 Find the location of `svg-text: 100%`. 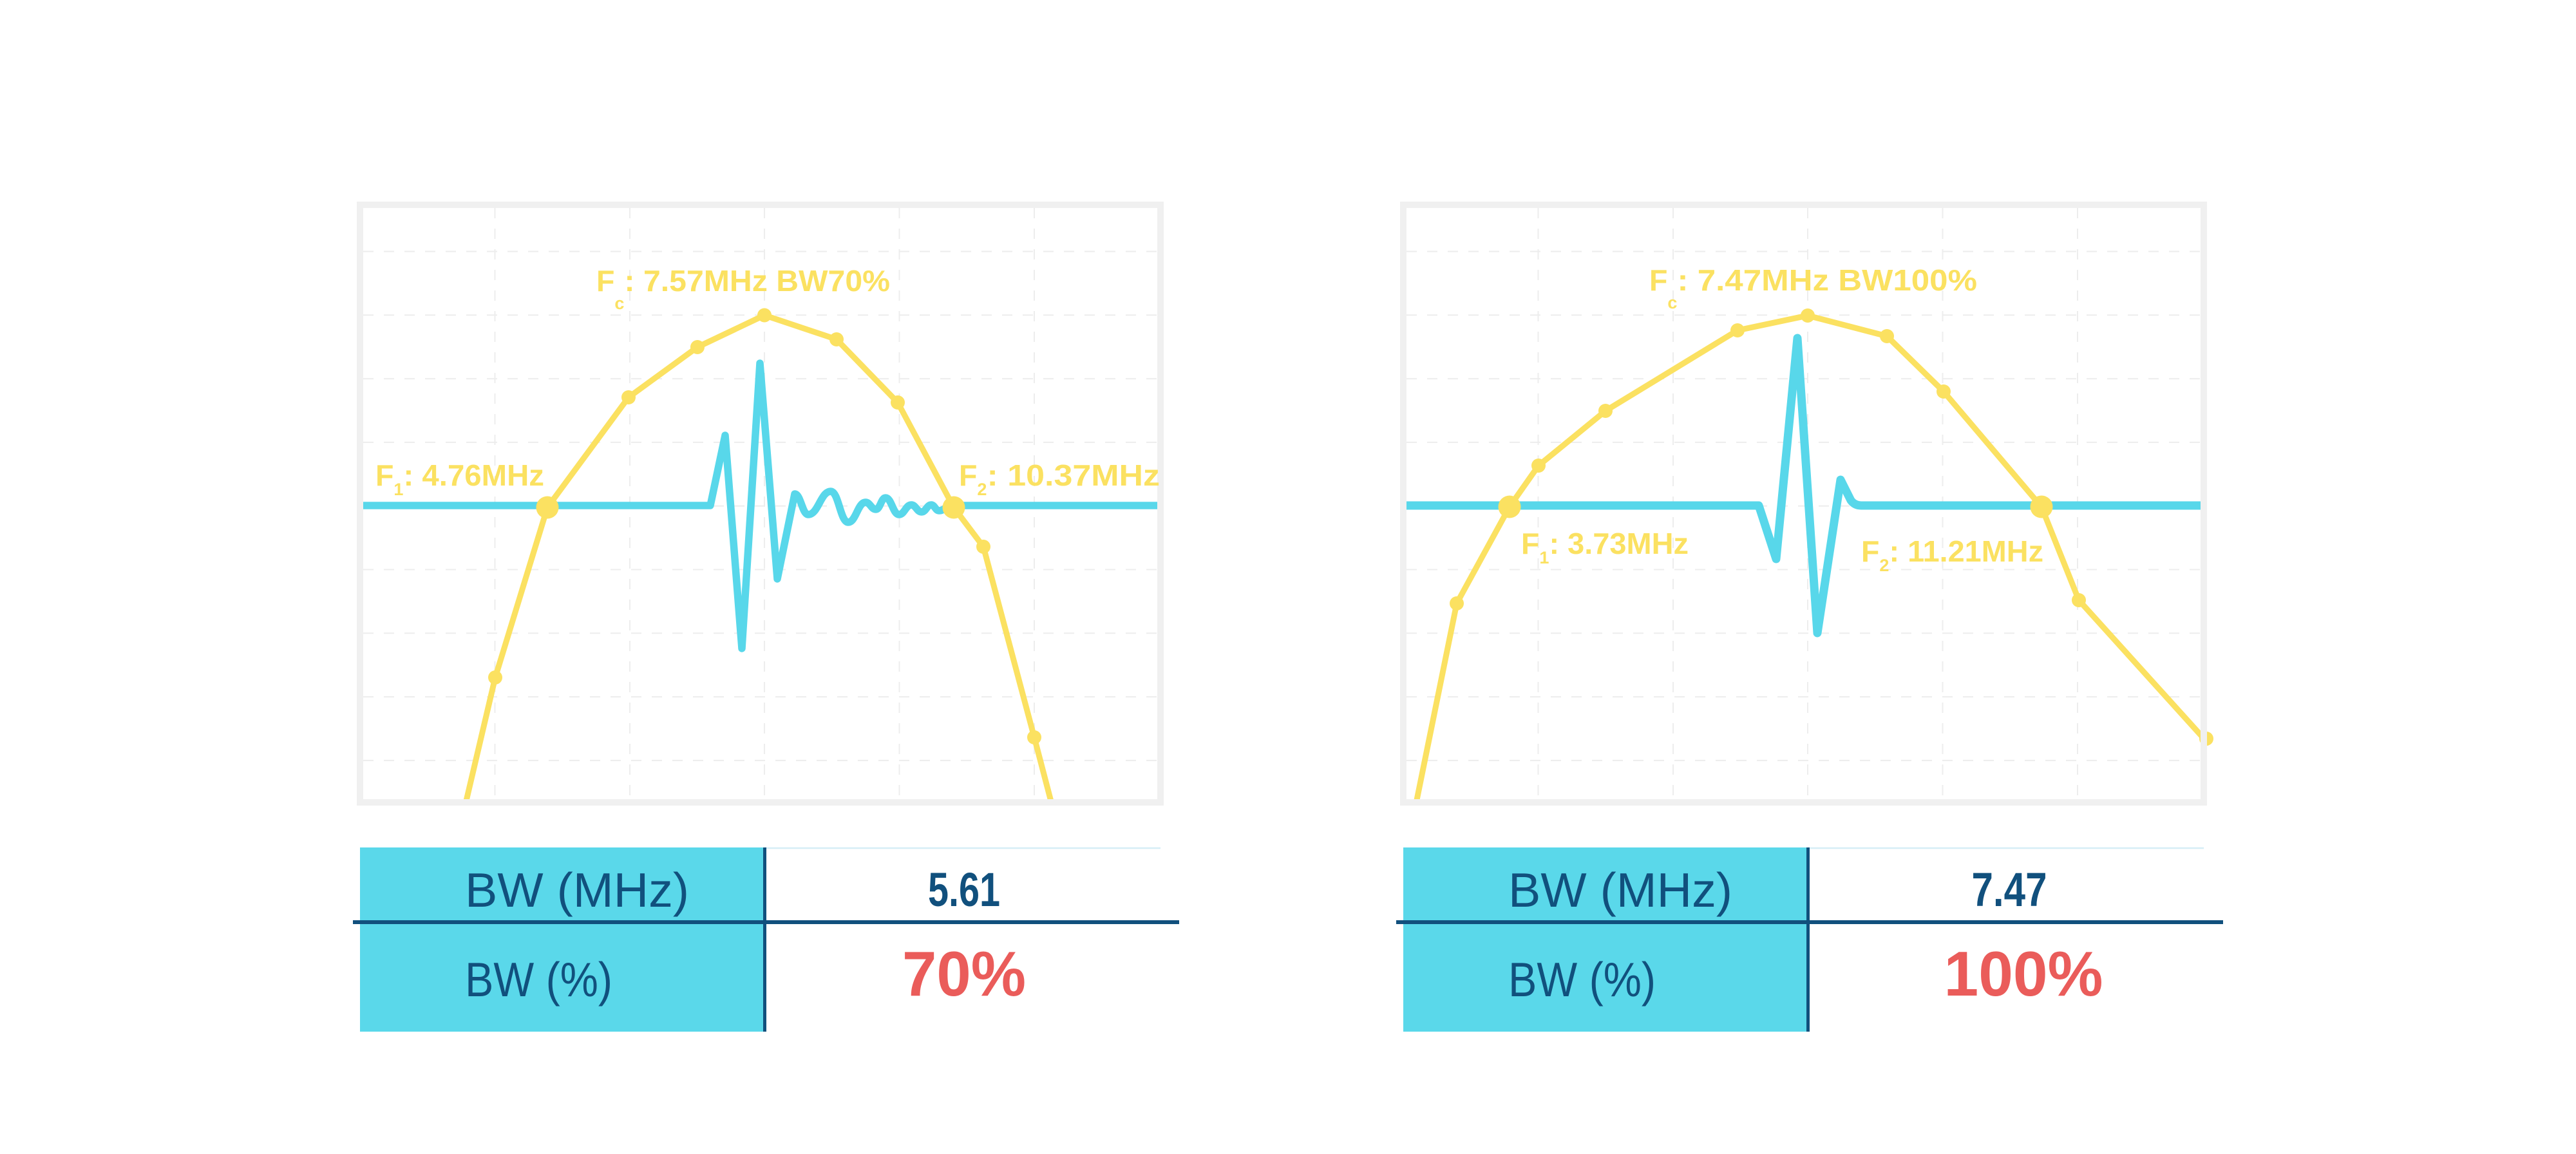

svg-text: 100% is located at coordinates (2024, 973).